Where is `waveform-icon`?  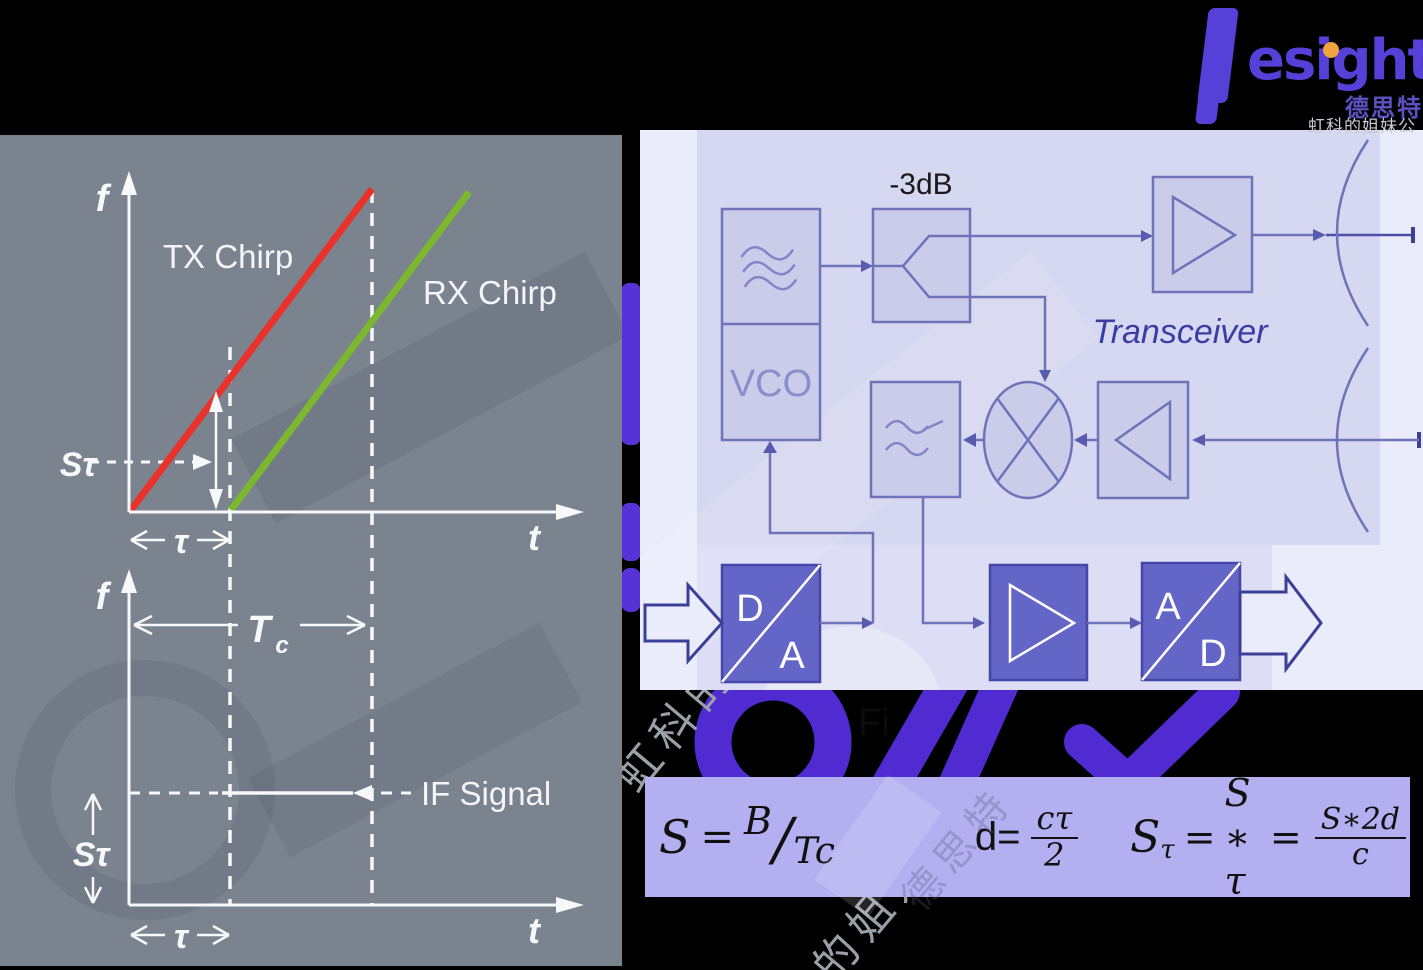
waveform-icon is located at coordinates (769, 268).